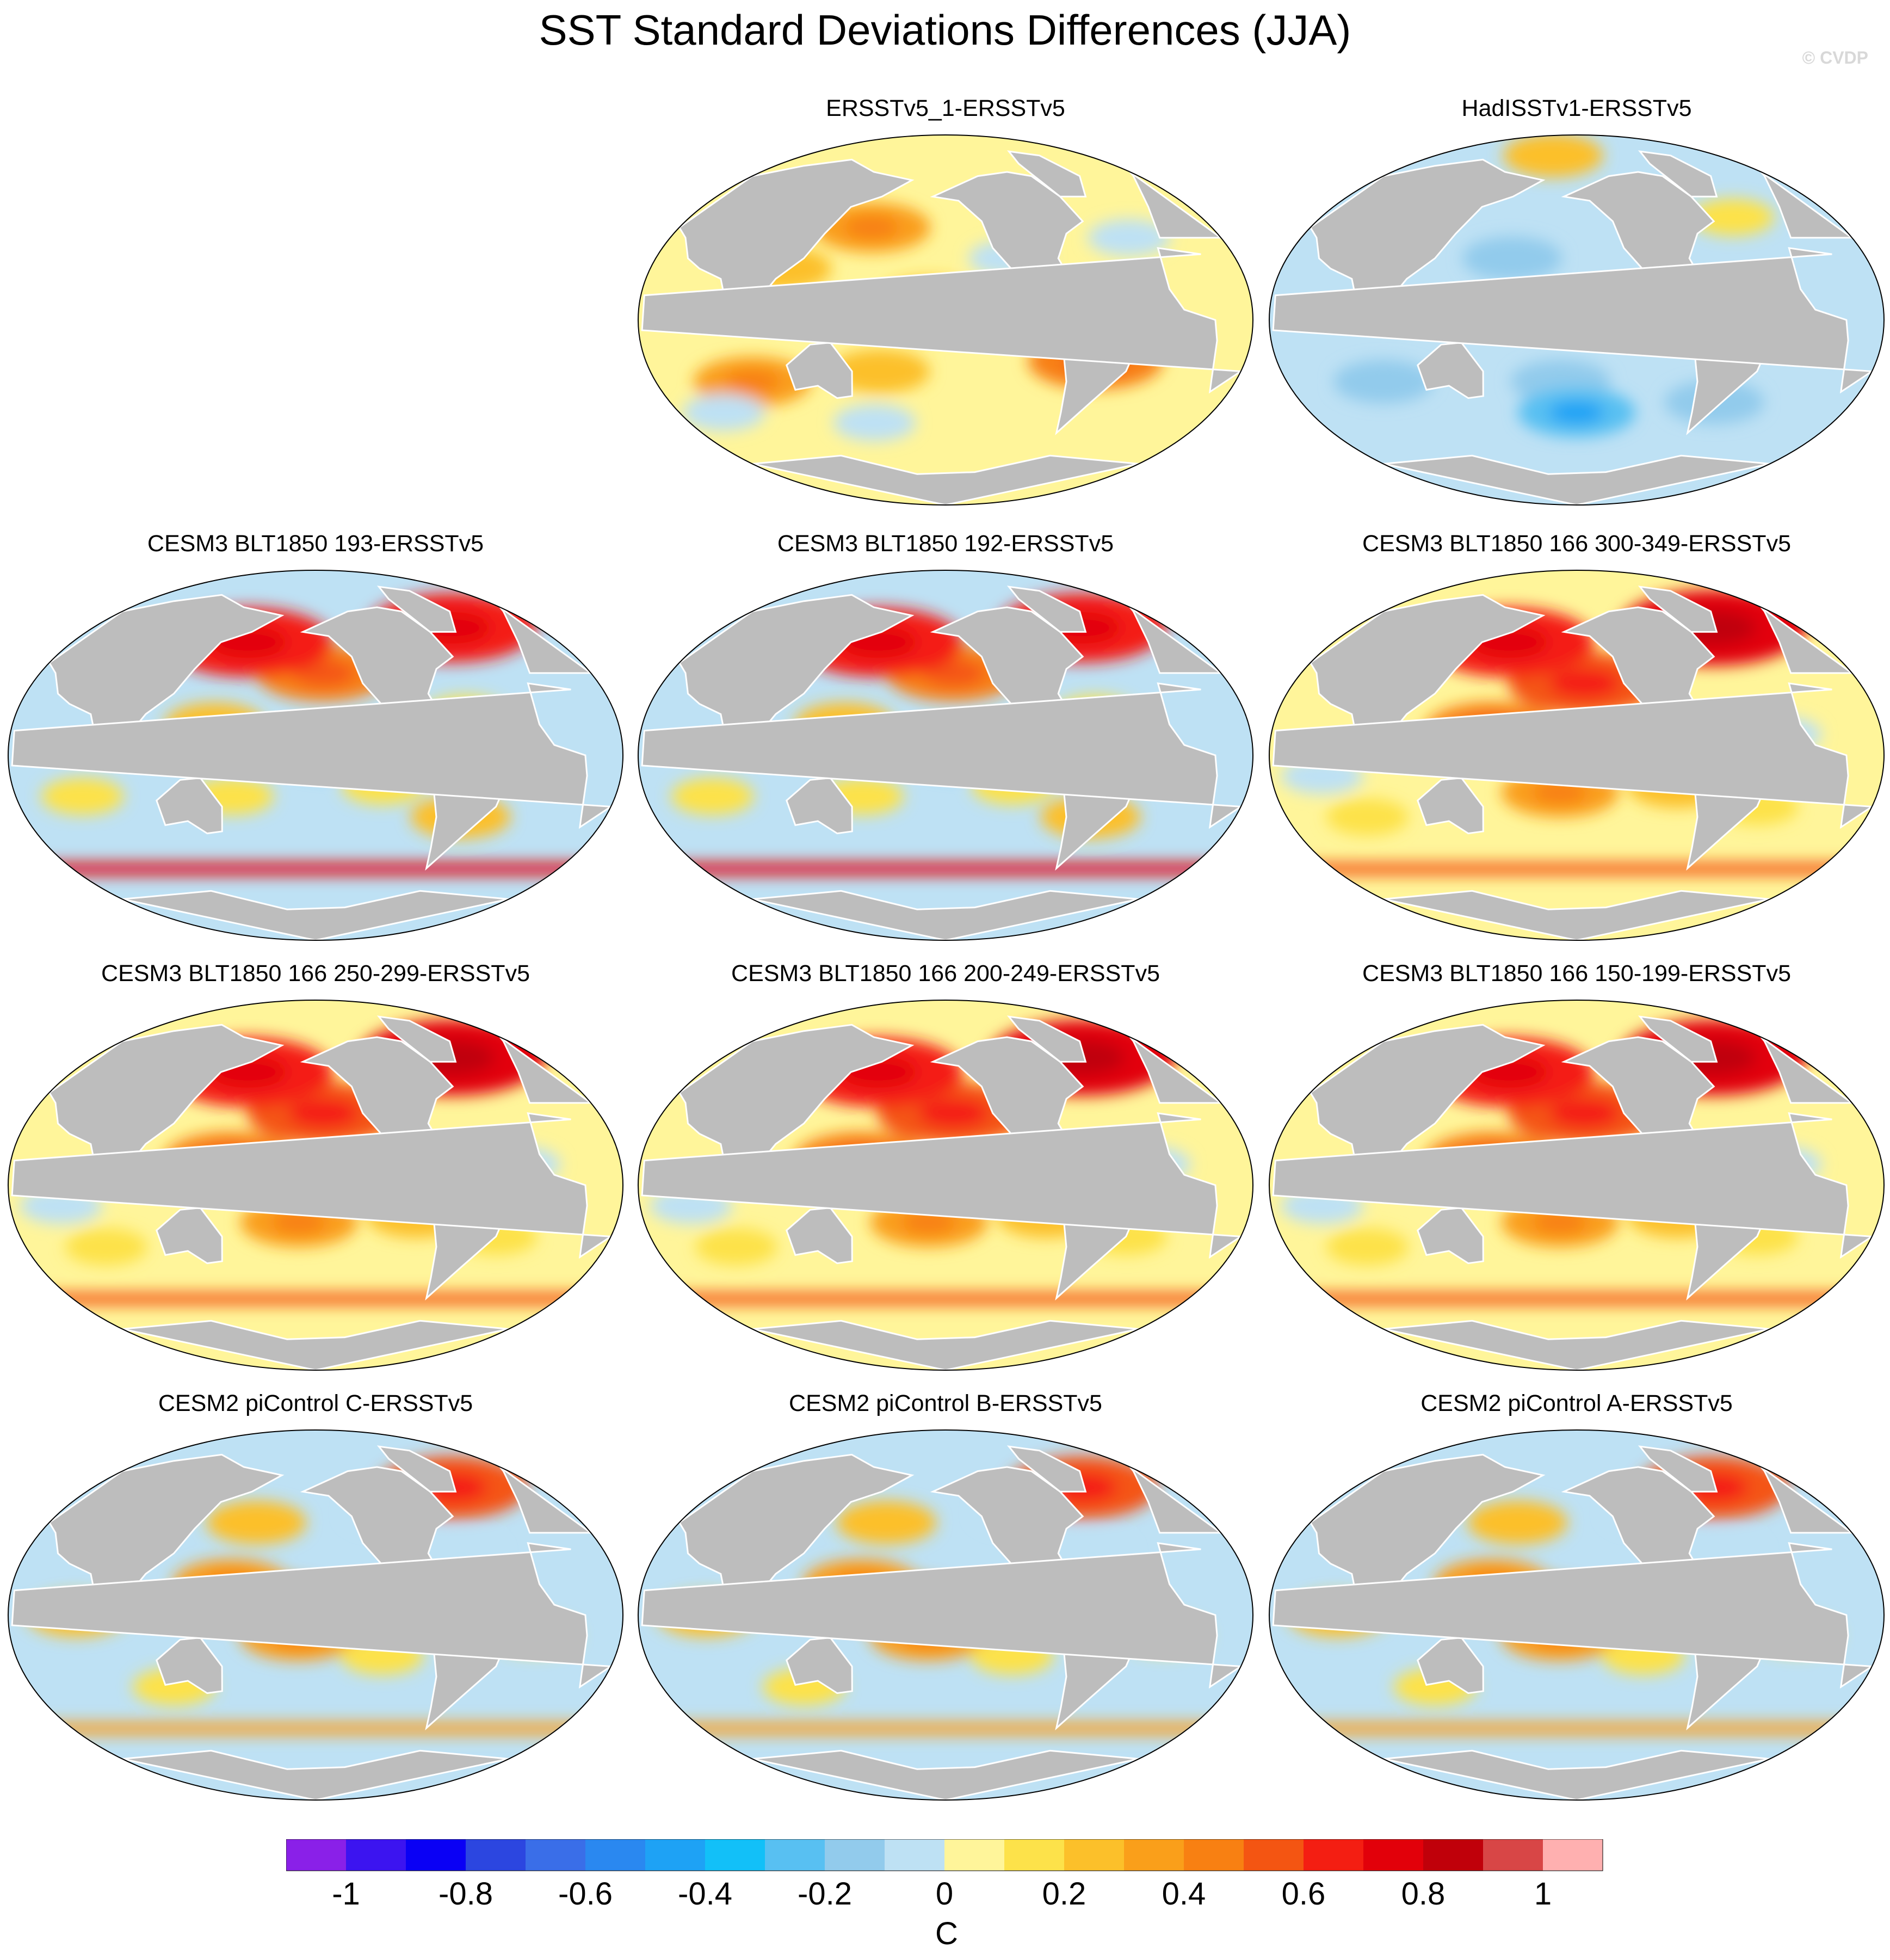 Image resolution: width=1890 pixels, height=1960 pixels. I want to click on map-panel: CESM3 BLT1850 166 150-199-ERSSTv5, so click(1577, 1172).